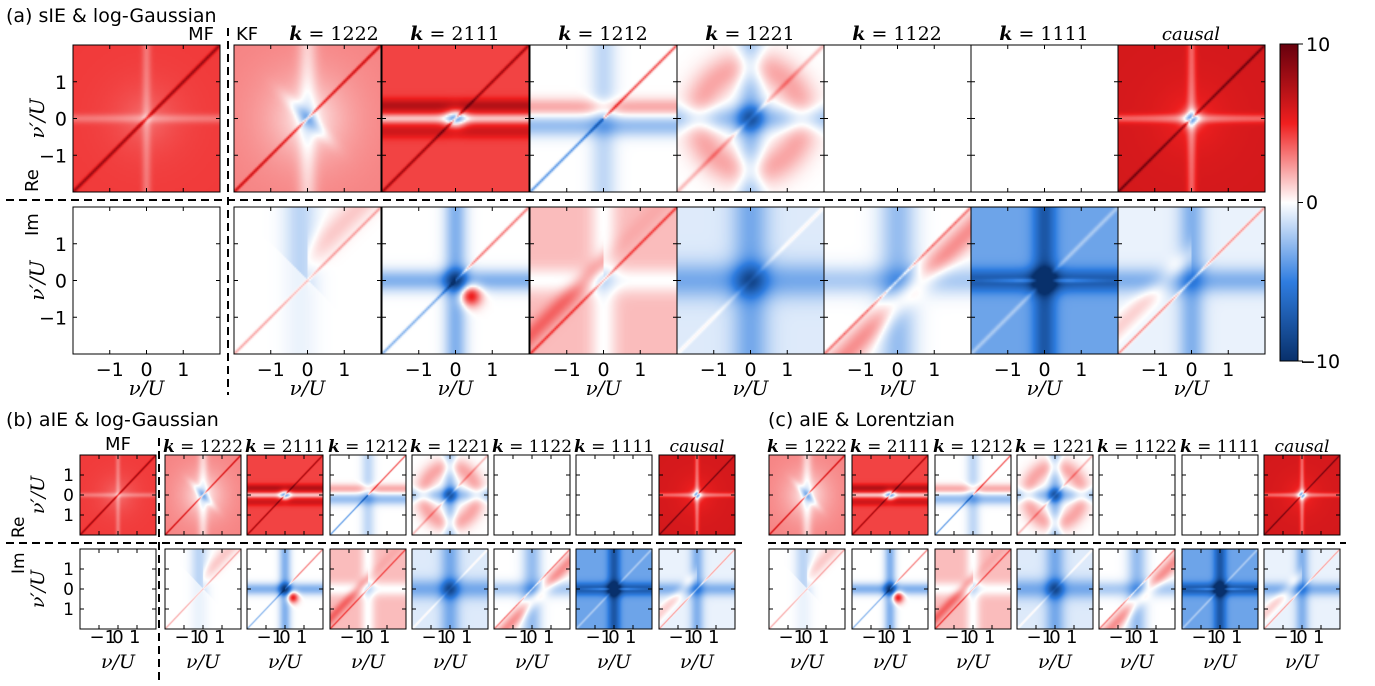 The image size is (1375, 686). I want to click on heatmap-c-re-col1, so click(890, 495).